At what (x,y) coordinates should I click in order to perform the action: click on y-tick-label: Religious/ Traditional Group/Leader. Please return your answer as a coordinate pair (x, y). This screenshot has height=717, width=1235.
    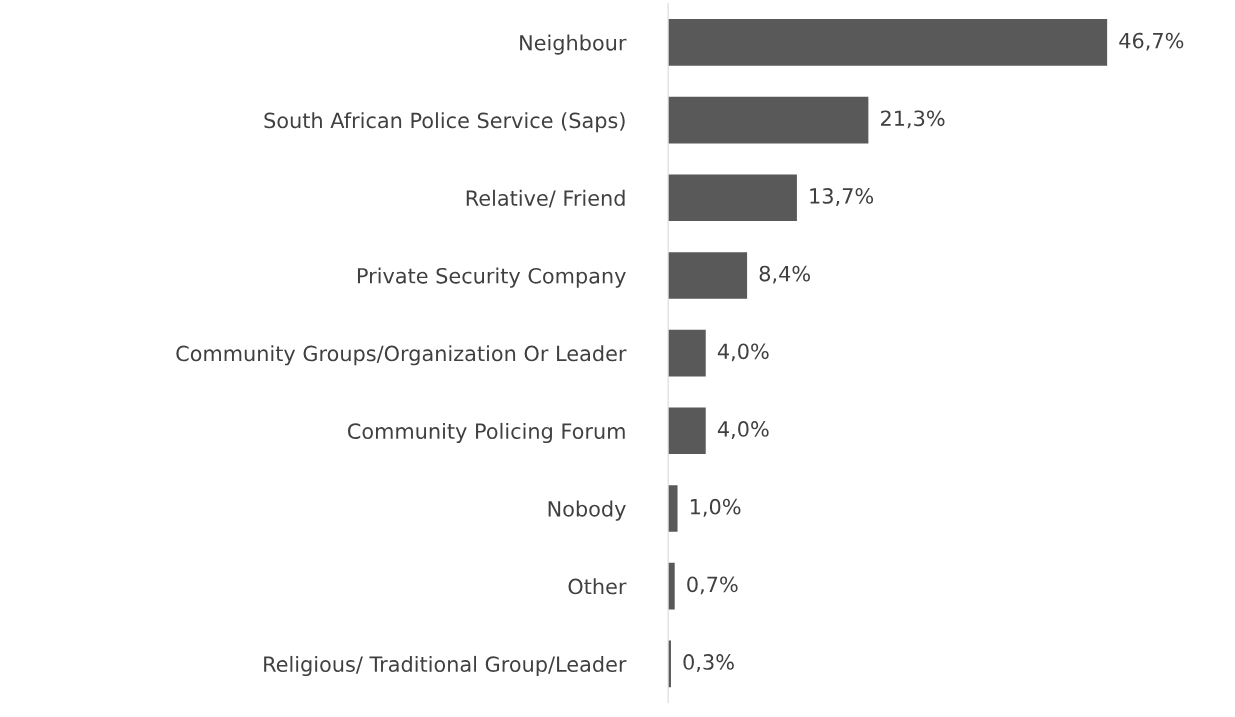
    Looking at the image, I should click on (445, 666).